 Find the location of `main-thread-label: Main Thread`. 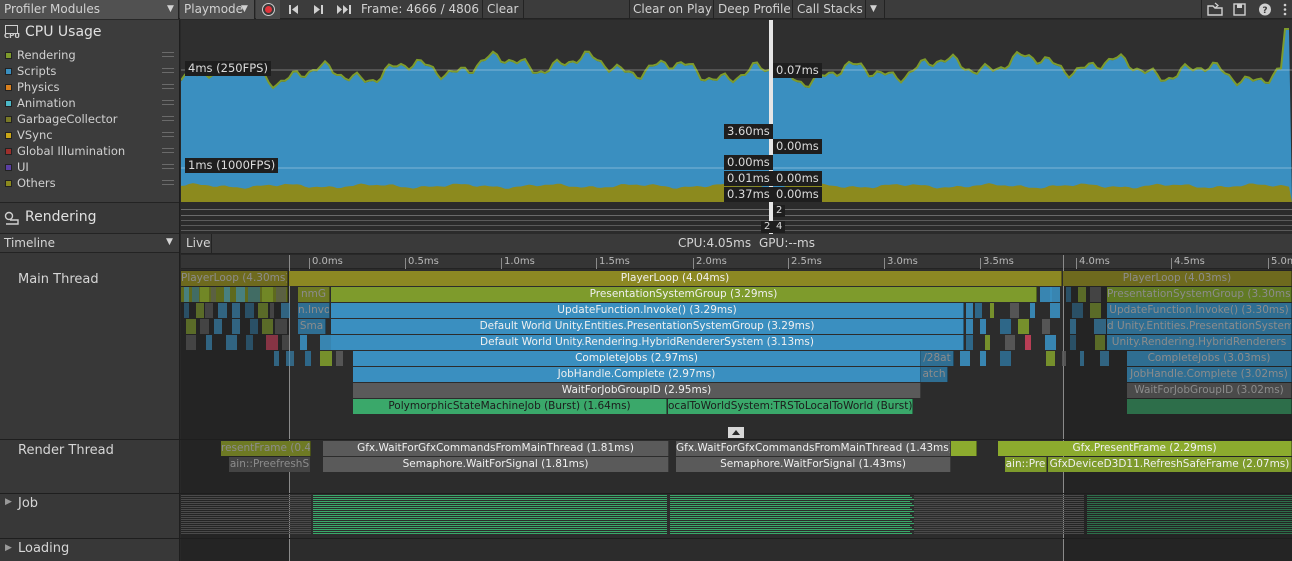

main-thread-label: Main Thread is located at coordinates (58, 279).